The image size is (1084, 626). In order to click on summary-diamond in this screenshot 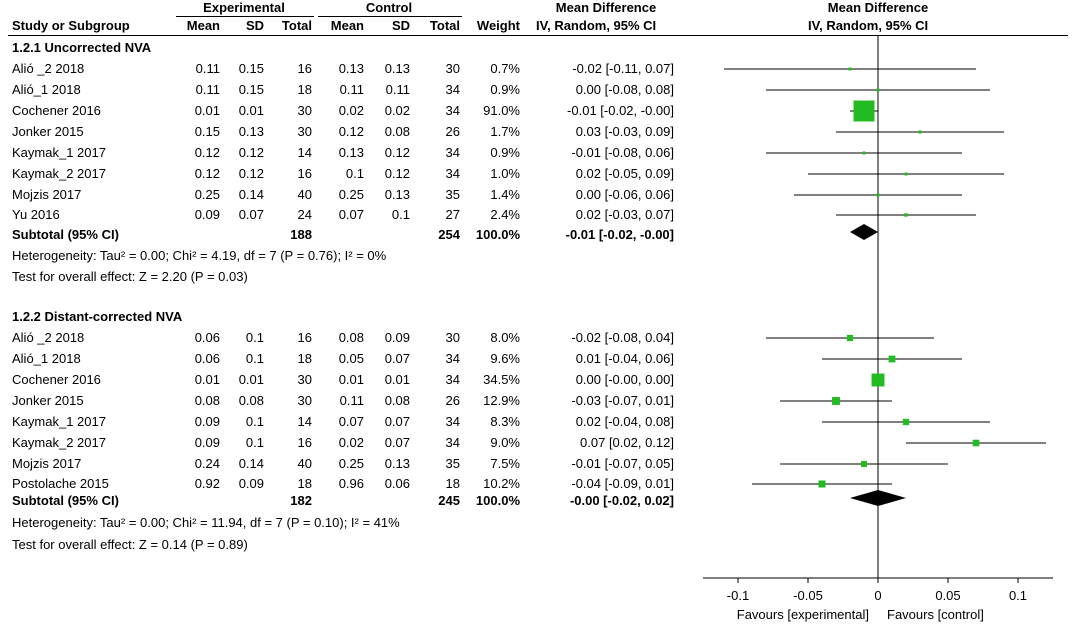, I will do `click(864, 232)`.